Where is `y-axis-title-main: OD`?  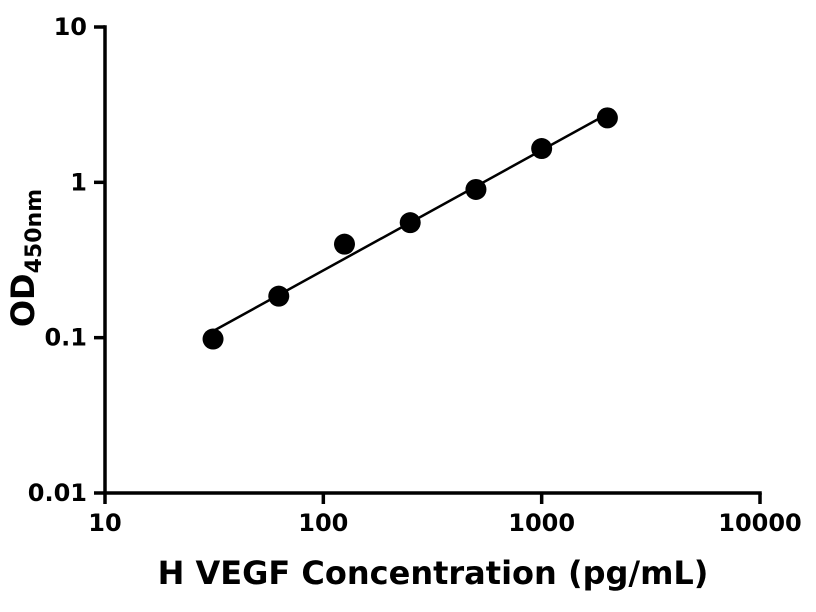
y-axis-title-main: OD is located at coordinates (23, 300).